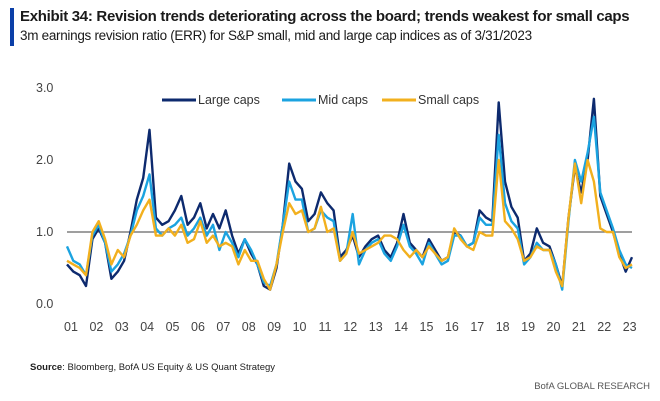  I want to click on x-tick-label: 12, so click(350, 327).